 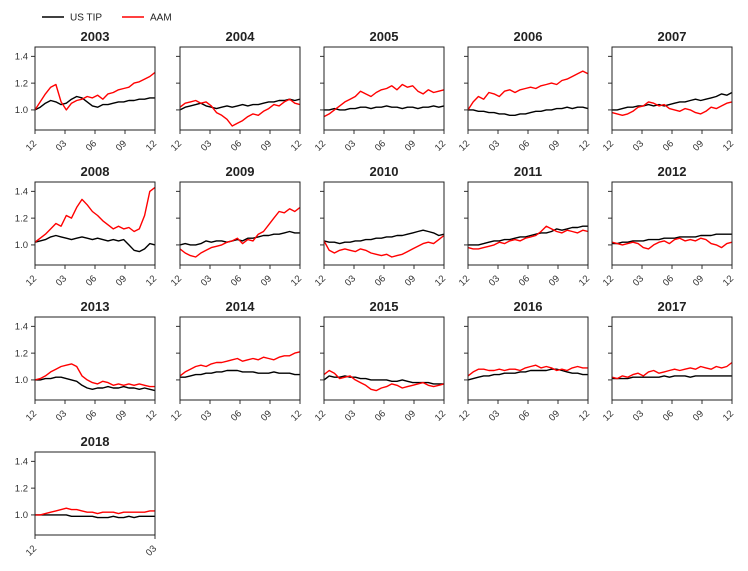 I want to click on panel-title: 2005, so click(x=384, y=36).